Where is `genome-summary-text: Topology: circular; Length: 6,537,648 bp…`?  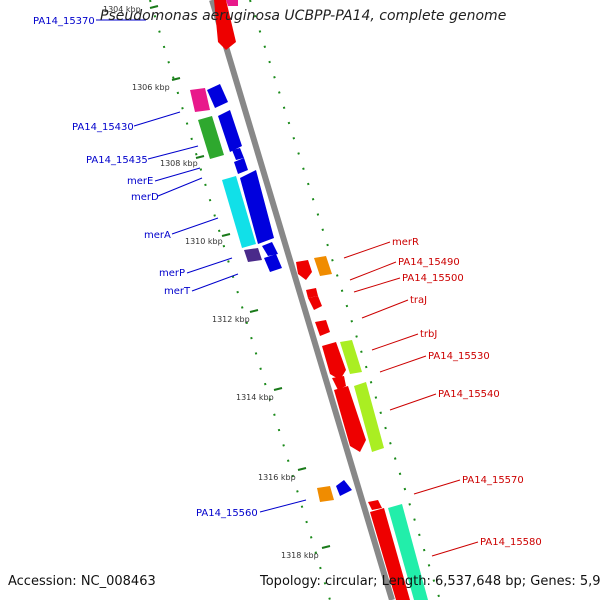
genome-summary-text: Topology: circular; Length: 6,537,648 bp… is located at coordinates (430, 581).